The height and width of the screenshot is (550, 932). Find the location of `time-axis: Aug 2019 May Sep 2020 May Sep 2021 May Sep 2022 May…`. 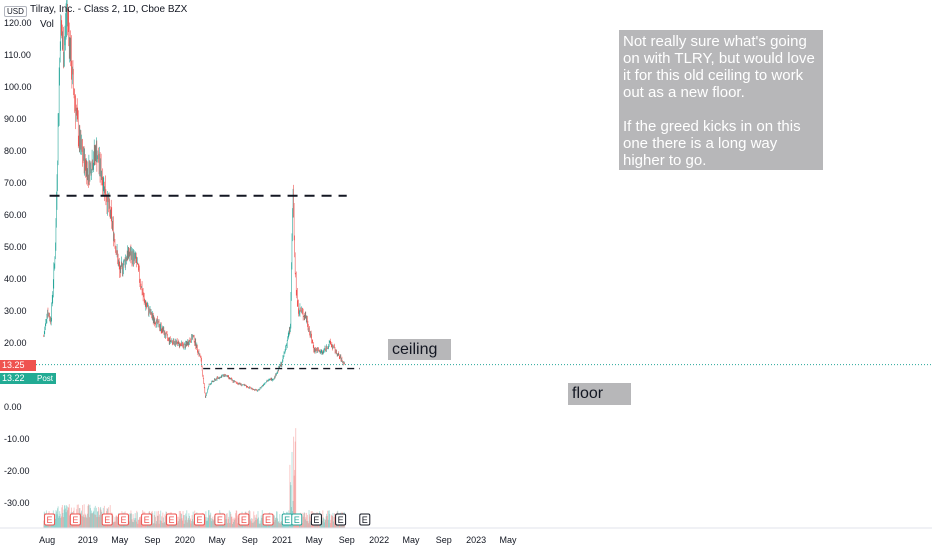

time-axis: Aug 2019 May Sep 2020 May Sep 2021 May Sep 2022 May… is located at coordinates (278, 540).